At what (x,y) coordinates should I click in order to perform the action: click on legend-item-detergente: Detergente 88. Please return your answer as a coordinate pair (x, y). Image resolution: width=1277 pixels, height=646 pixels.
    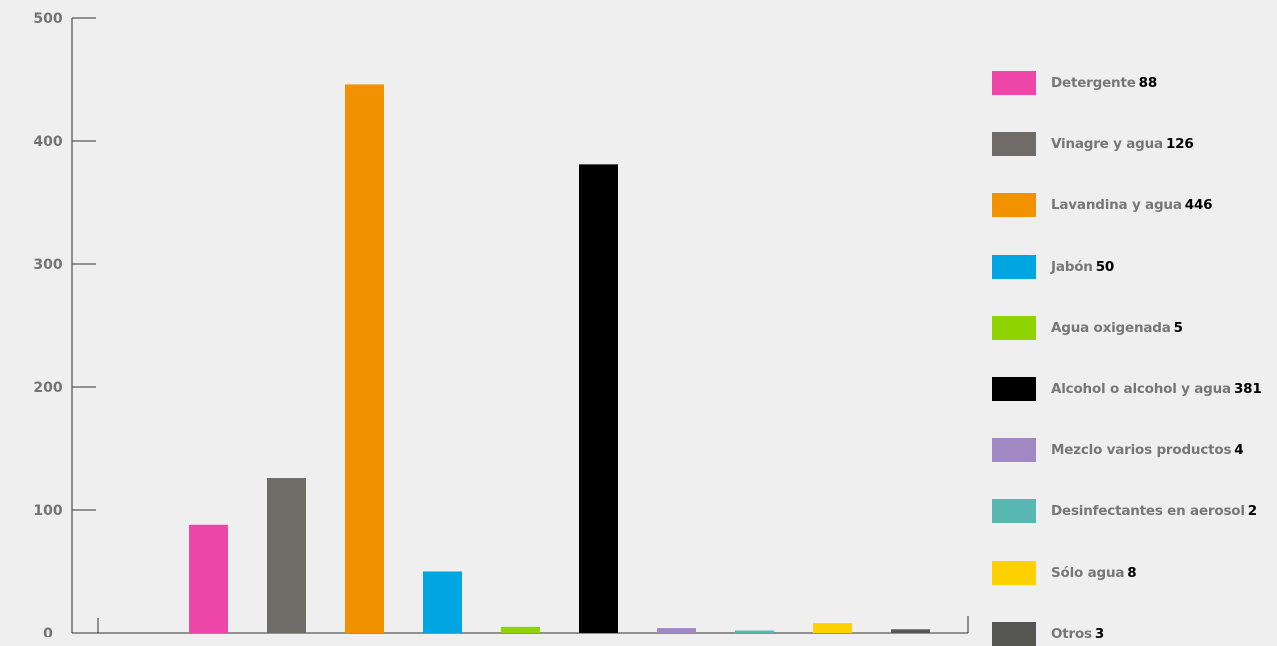
    Looking at the image, I should click on (1074, 83).